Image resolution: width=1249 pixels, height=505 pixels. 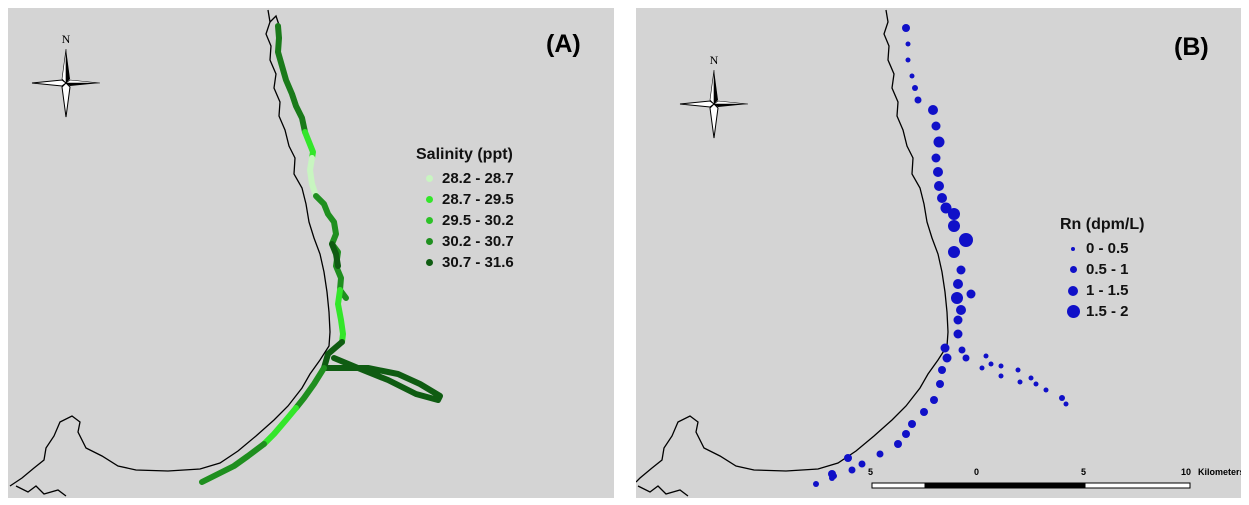 I want to click on panel-label-a: (A), so click(x=563, y=44).